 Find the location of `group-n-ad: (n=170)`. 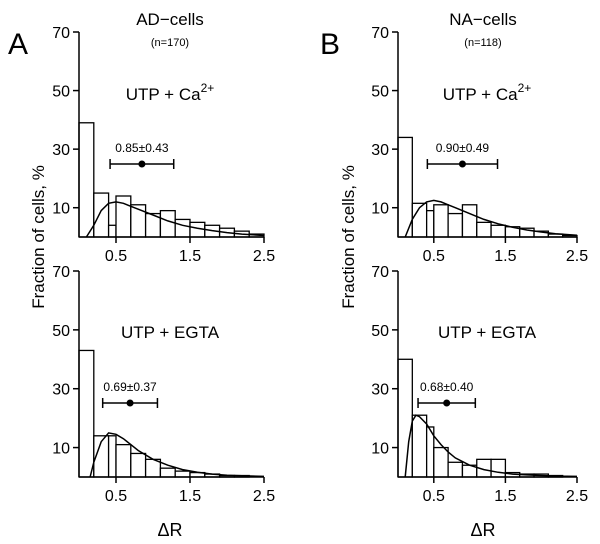

group-n-ad: (n=170) is located at coordinates (170, 43).